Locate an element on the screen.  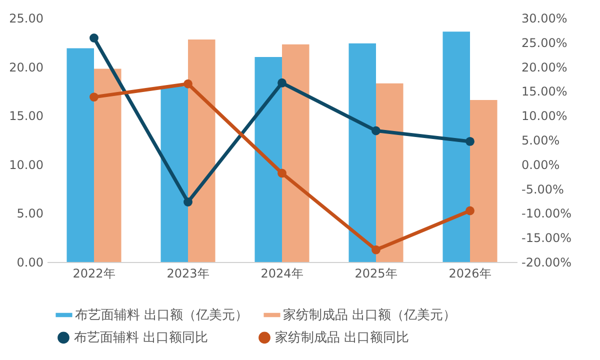
legend-label: 家纺制成品 出口额同比 is located at coordinates (342, 338).